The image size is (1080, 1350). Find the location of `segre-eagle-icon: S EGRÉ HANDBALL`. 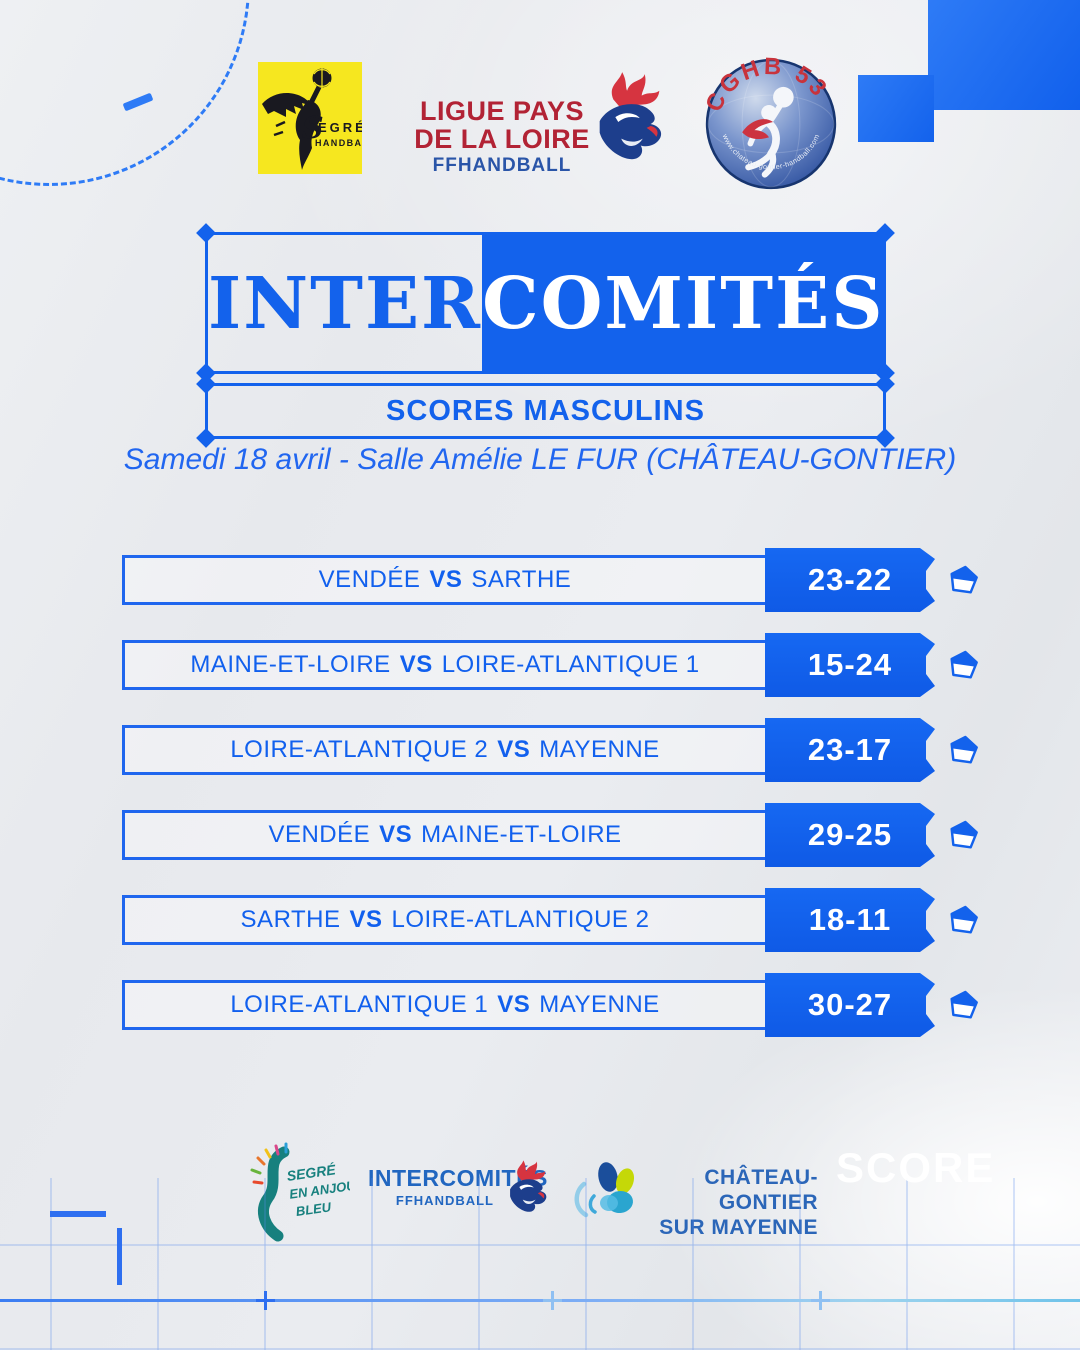

segre-eagle-icon: S EGRÉ HANDBALL is located at coordinates (318, 119).